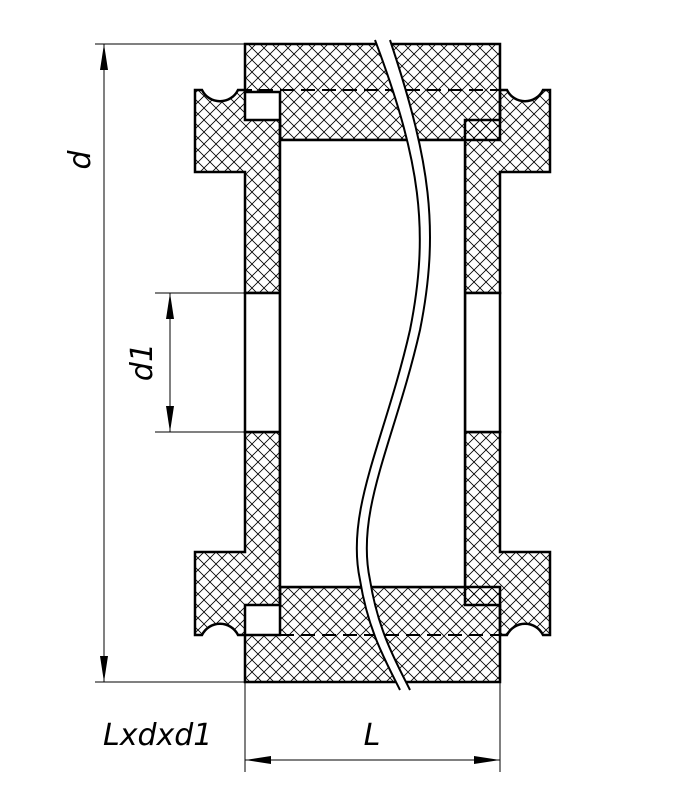 The image size is (677, 800). I want to click on right-bore-opening, so click(482, 362).